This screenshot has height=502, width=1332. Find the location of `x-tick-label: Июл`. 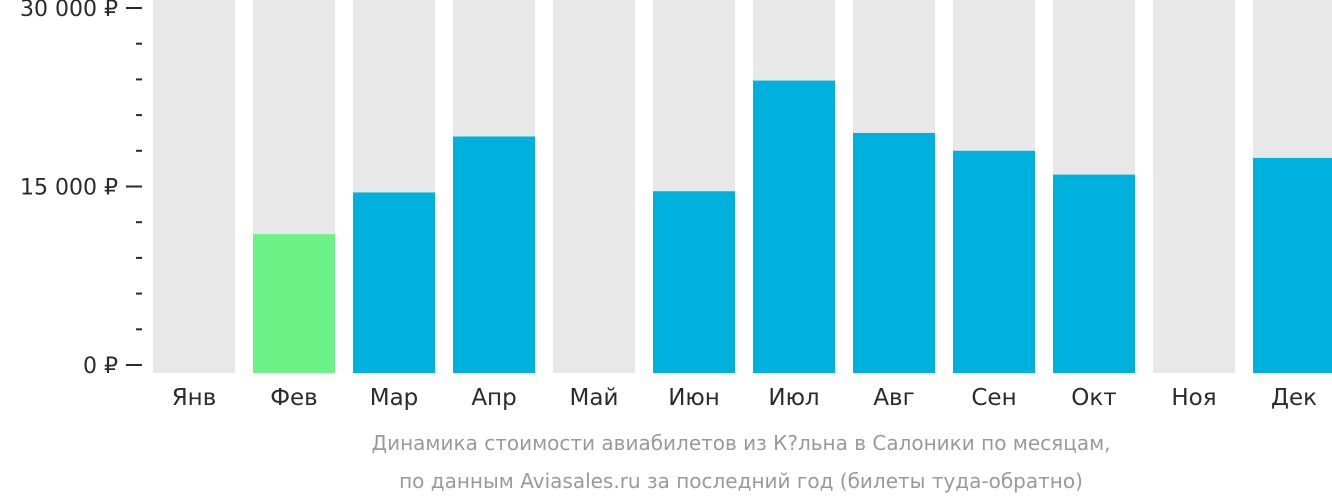

x-tick-label: Июл is located at coordinates (793, 398).